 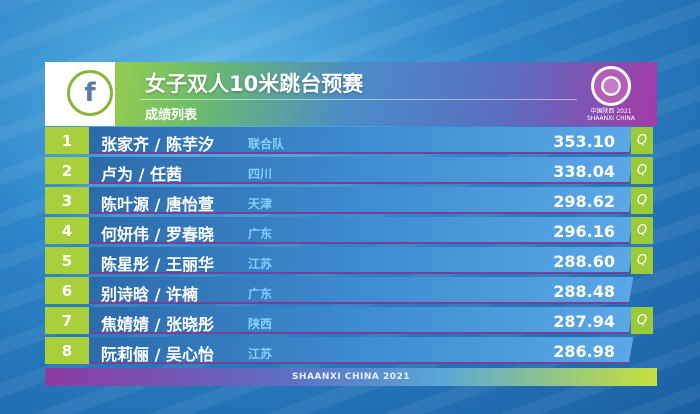 What do you see at coordinates (157, 144) in the screenshot?
I see `athlete-names: 张家齐 / 陈芋汐` at bounding box center [157, 144].